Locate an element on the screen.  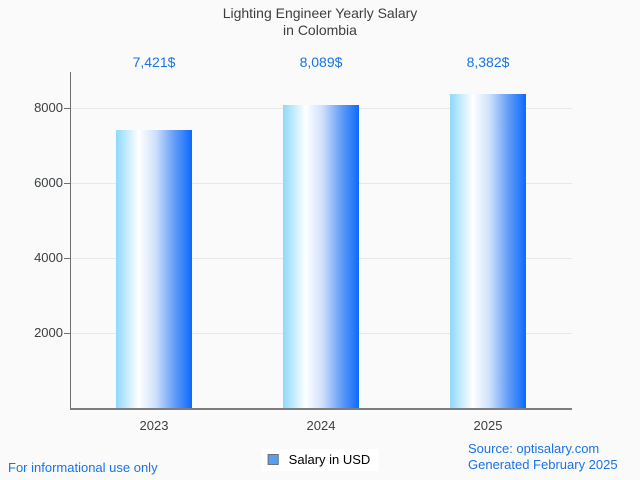
y-axis-label: 4000 is located at coordinates (48, 257).